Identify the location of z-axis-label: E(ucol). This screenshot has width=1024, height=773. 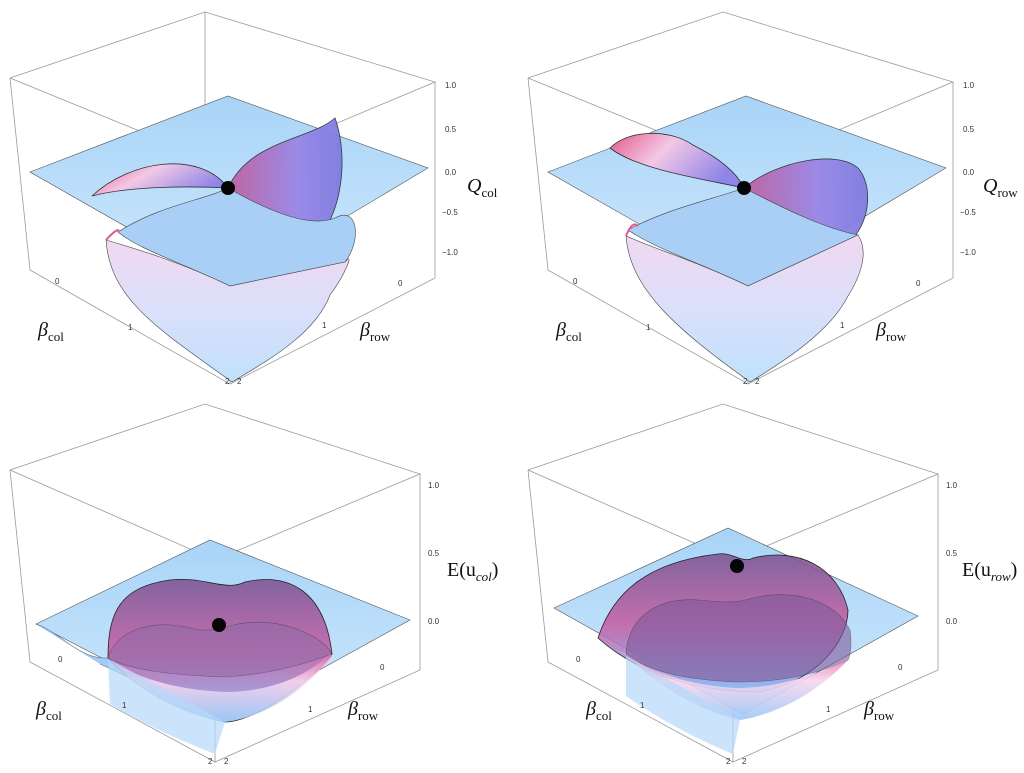
(472, 571).